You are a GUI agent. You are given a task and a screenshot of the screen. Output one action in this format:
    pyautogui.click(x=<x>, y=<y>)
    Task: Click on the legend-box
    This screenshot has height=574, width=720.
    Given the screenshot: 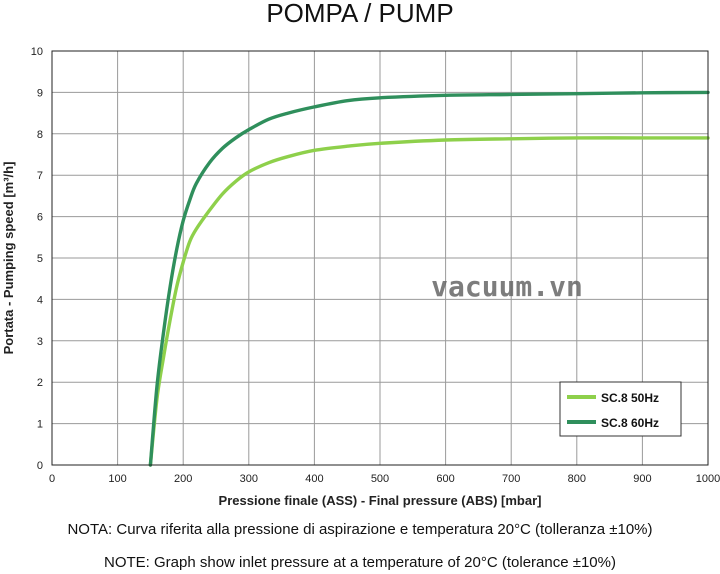 What is the action you would take?
    pyautogui.click(x=620, y=409)
    